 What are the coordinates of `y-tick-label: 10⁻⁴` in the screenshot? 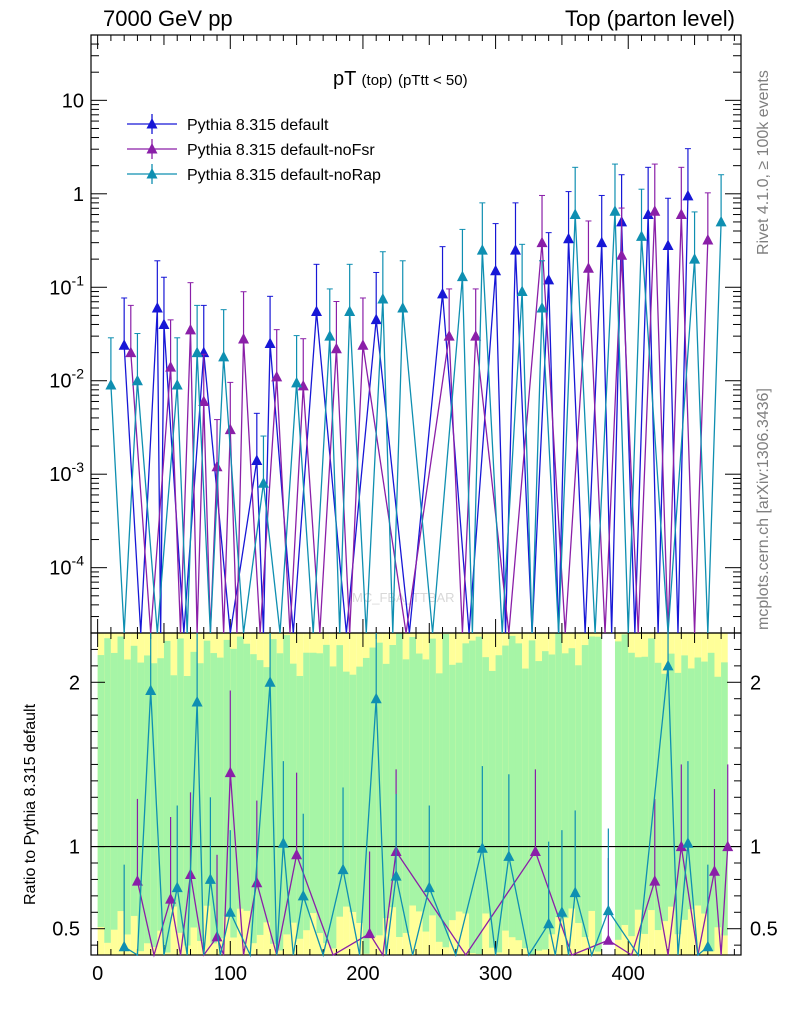 It's located at (66, 566).